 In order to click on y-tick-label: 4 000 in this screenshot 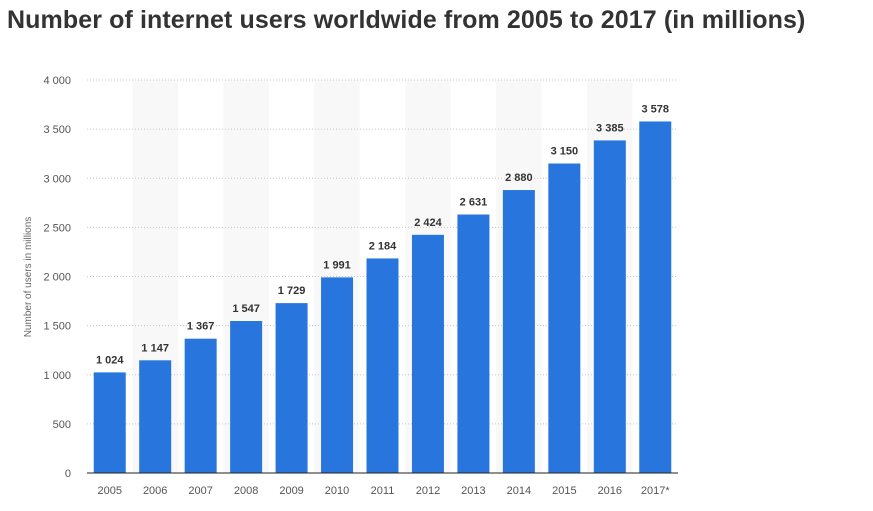, I will do `click(57, 81)`.